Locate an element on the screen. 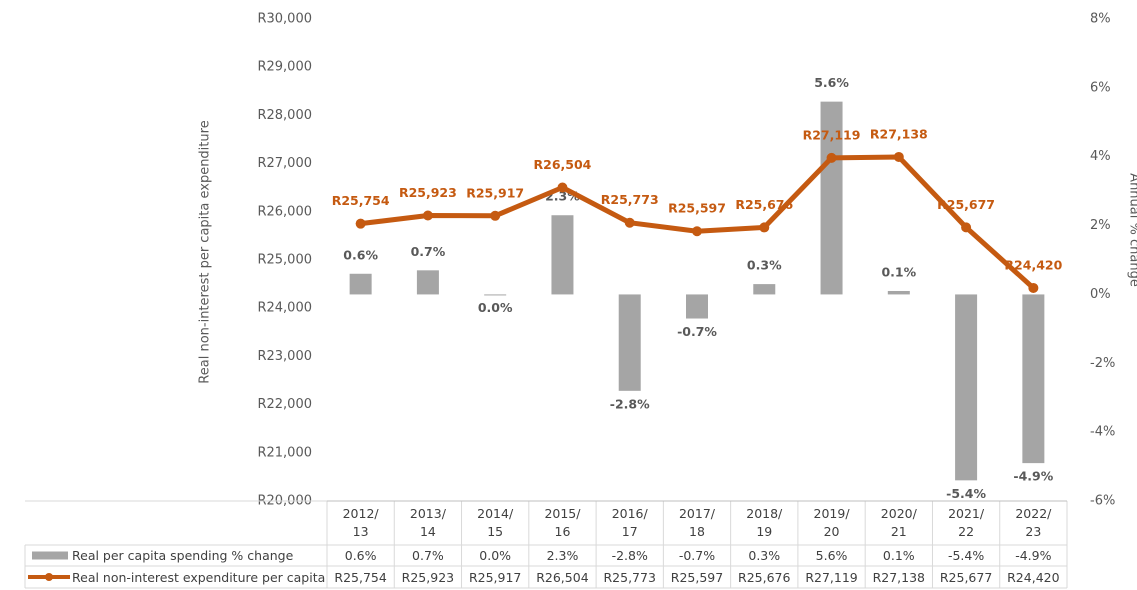 This screenshot has height=590, width=1137. table-cell: R25,676 is located at coordinates (764, 577).